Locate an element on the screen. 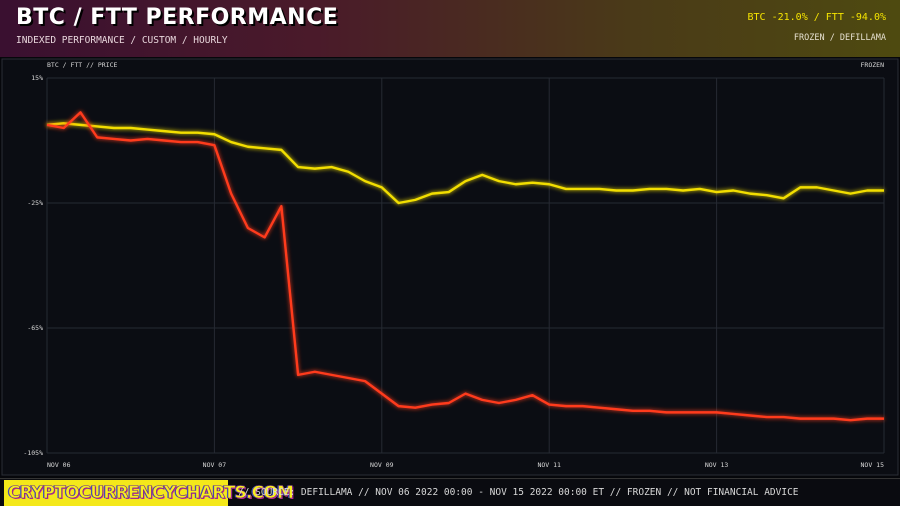 This screenshot has height=506, width=900. y-tick-label: -25% is located at coordinates (35, 203).